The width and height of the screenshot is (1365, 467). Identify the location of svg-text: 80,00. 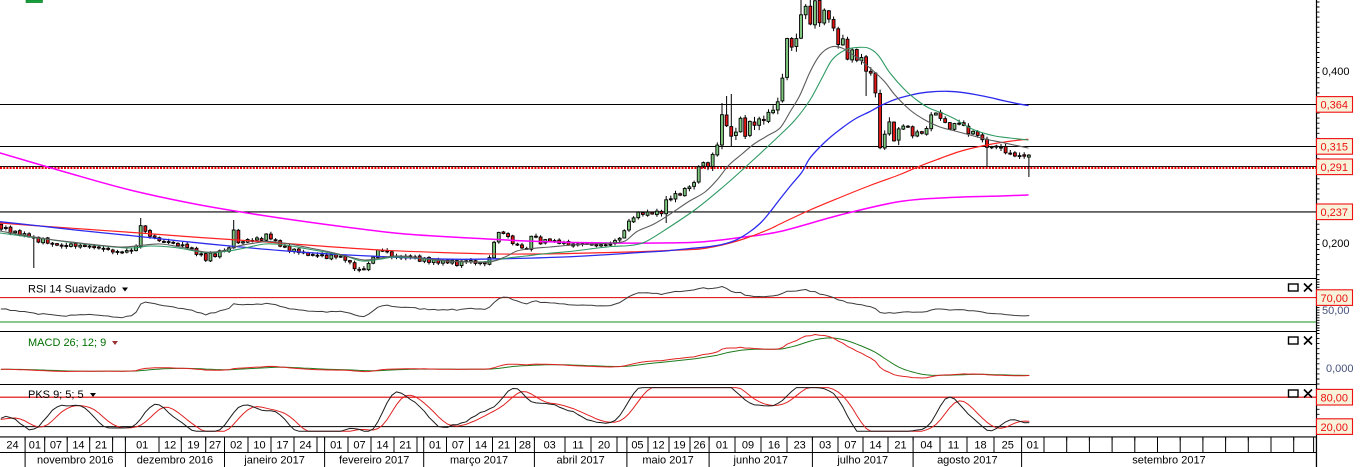
(1335, 398).